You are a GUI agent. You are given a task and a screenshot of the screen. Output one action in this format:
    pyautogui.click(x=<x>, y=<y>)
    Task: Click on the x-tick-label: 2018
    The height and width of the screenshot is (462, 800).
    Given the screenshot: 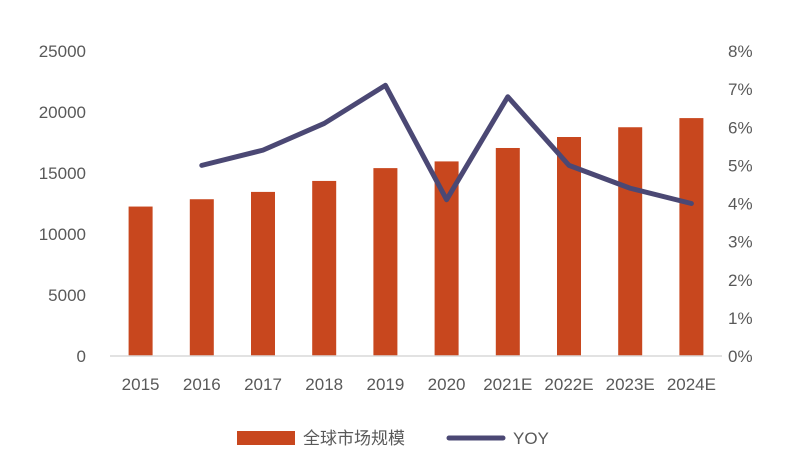 What is the action you would take?
    pyautogui.click(x=324, y=384)
    